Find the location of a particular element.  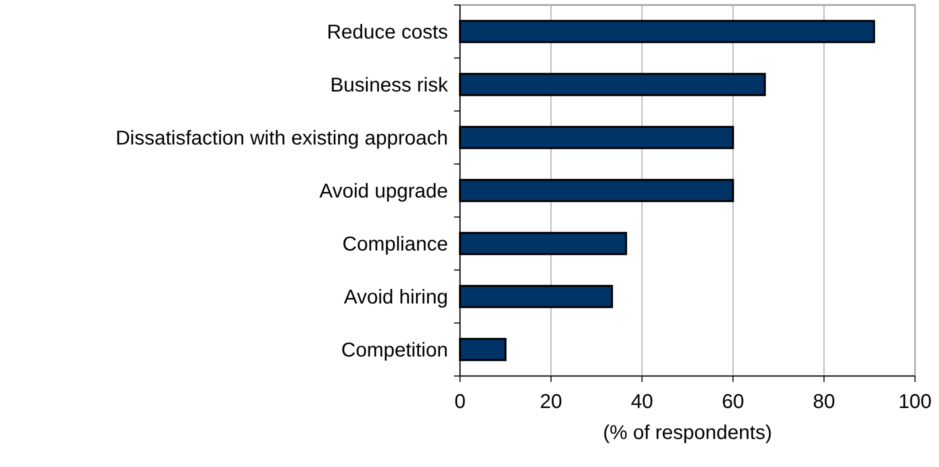

x-tick-label: 80 is located at coordinates (824, 402).